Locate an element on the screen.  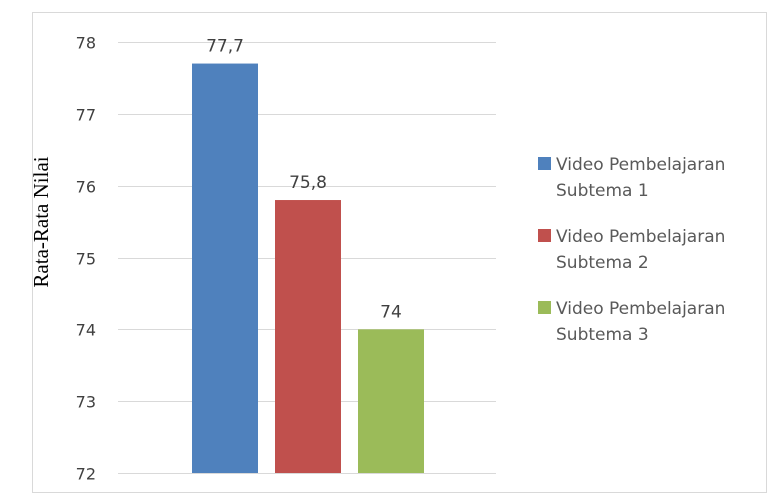
y-tick-label: 72 is located at coordinates (86, 474).